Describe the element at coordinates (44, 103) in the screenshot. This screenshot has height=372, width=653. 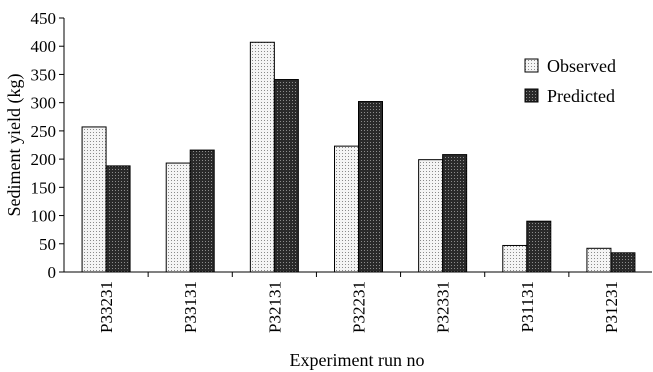
I see `y-tick-label: 300` at that location.